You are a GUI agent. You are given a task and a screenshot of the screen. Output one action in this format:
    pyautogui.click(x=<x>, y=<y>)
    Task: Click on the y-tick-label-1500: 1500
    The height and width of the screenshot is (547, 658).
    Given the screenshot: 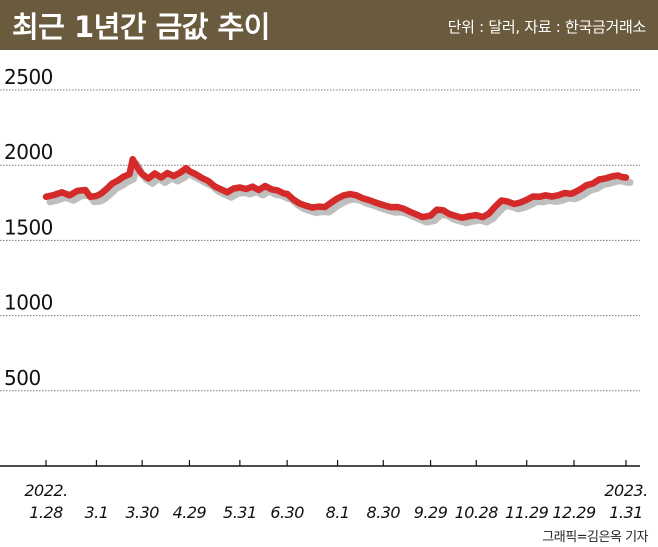 What is the action you would take?
    pyautogui.click(x=28, y=227)
    